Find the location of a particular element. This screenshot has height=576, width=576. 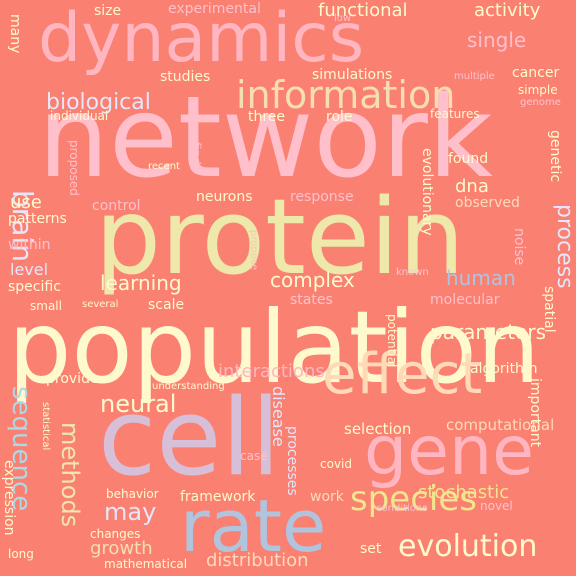

word-patterns: patterns is located at coordinates (37, 219).